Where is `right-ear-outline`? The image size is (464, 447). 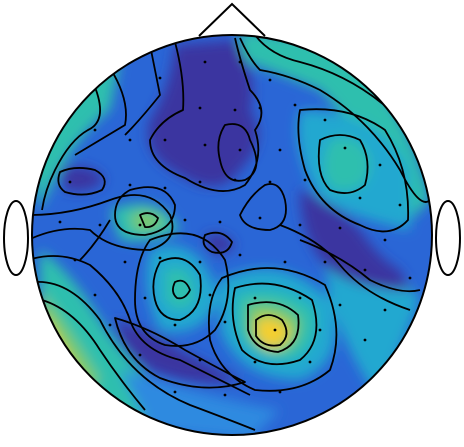 right-ear-outline is located at coordinates (448, 238).